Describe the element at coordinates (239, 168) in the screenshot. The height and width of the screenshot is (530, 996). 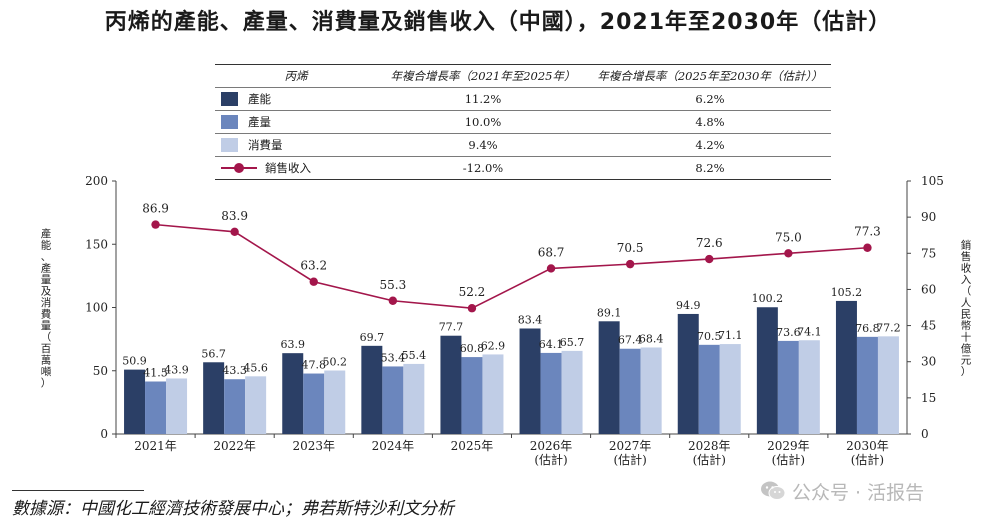
I see `revenue-line-swatch` at that location.